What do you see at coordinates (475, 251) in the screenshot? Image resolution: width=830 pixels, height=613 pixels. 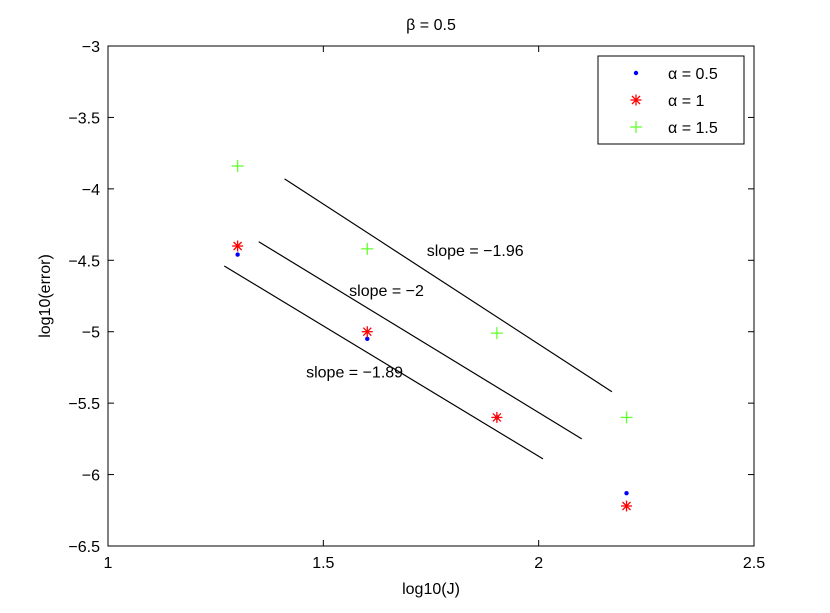 I see `slope-label: slope = −1.96` at bounding box center [475, 251].